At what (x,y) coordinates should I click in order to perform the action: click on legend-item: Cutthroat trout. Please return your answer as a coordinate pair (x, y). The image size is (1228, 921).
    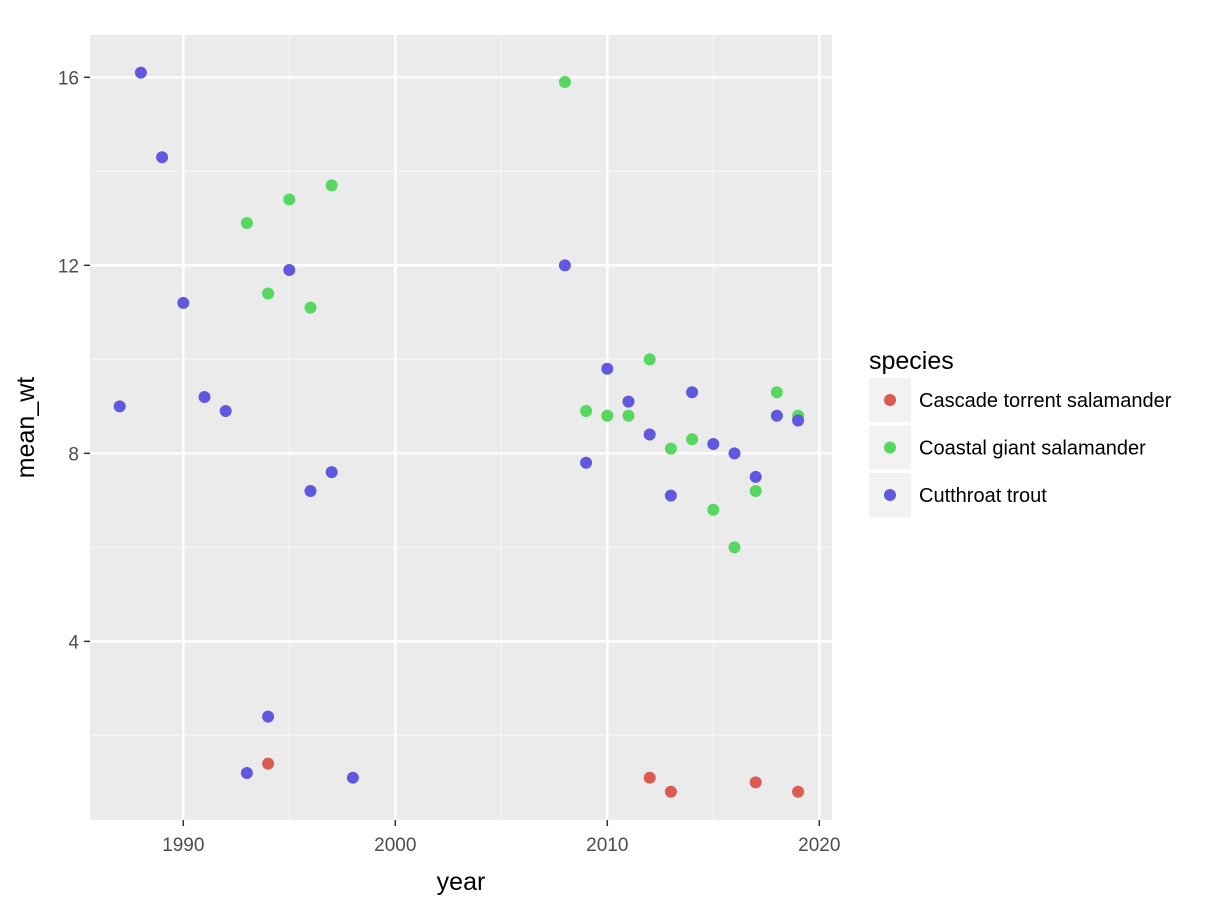
    Looking at the image, I should click on (958, 495).